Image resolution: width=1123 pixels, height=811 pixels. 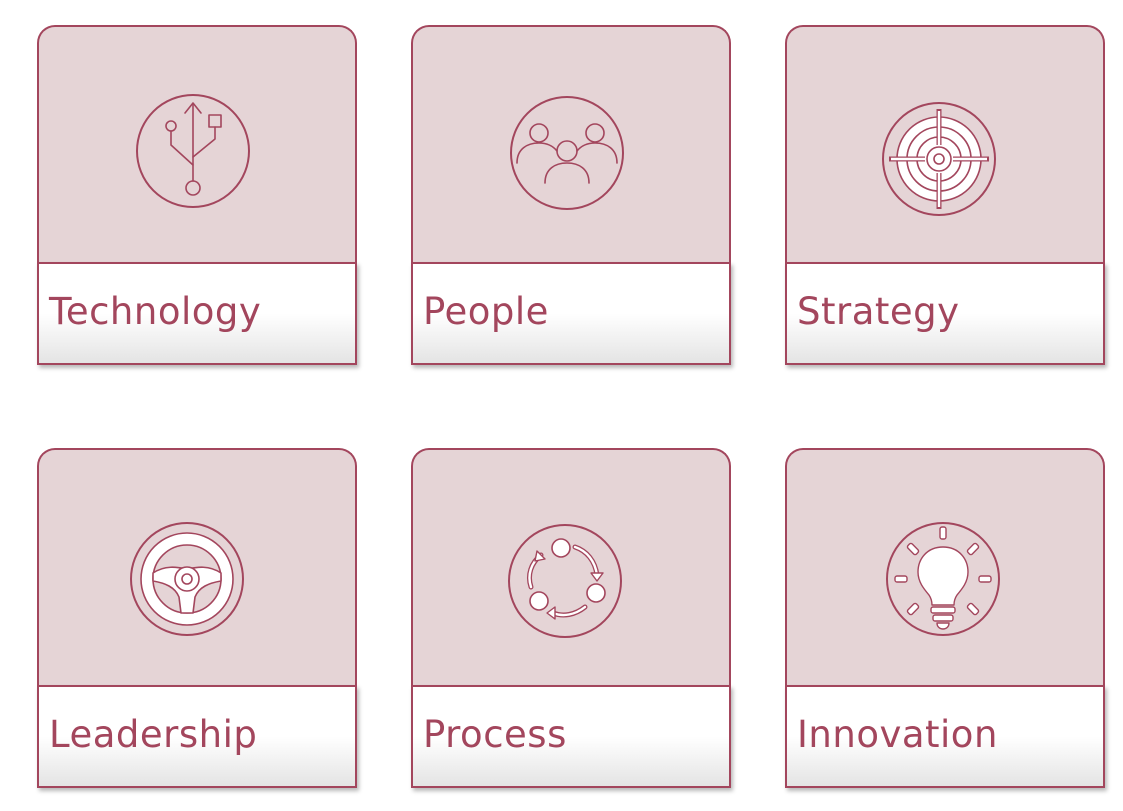 I want to click on card-leadership: Leadership, so click(x=197, y=618).